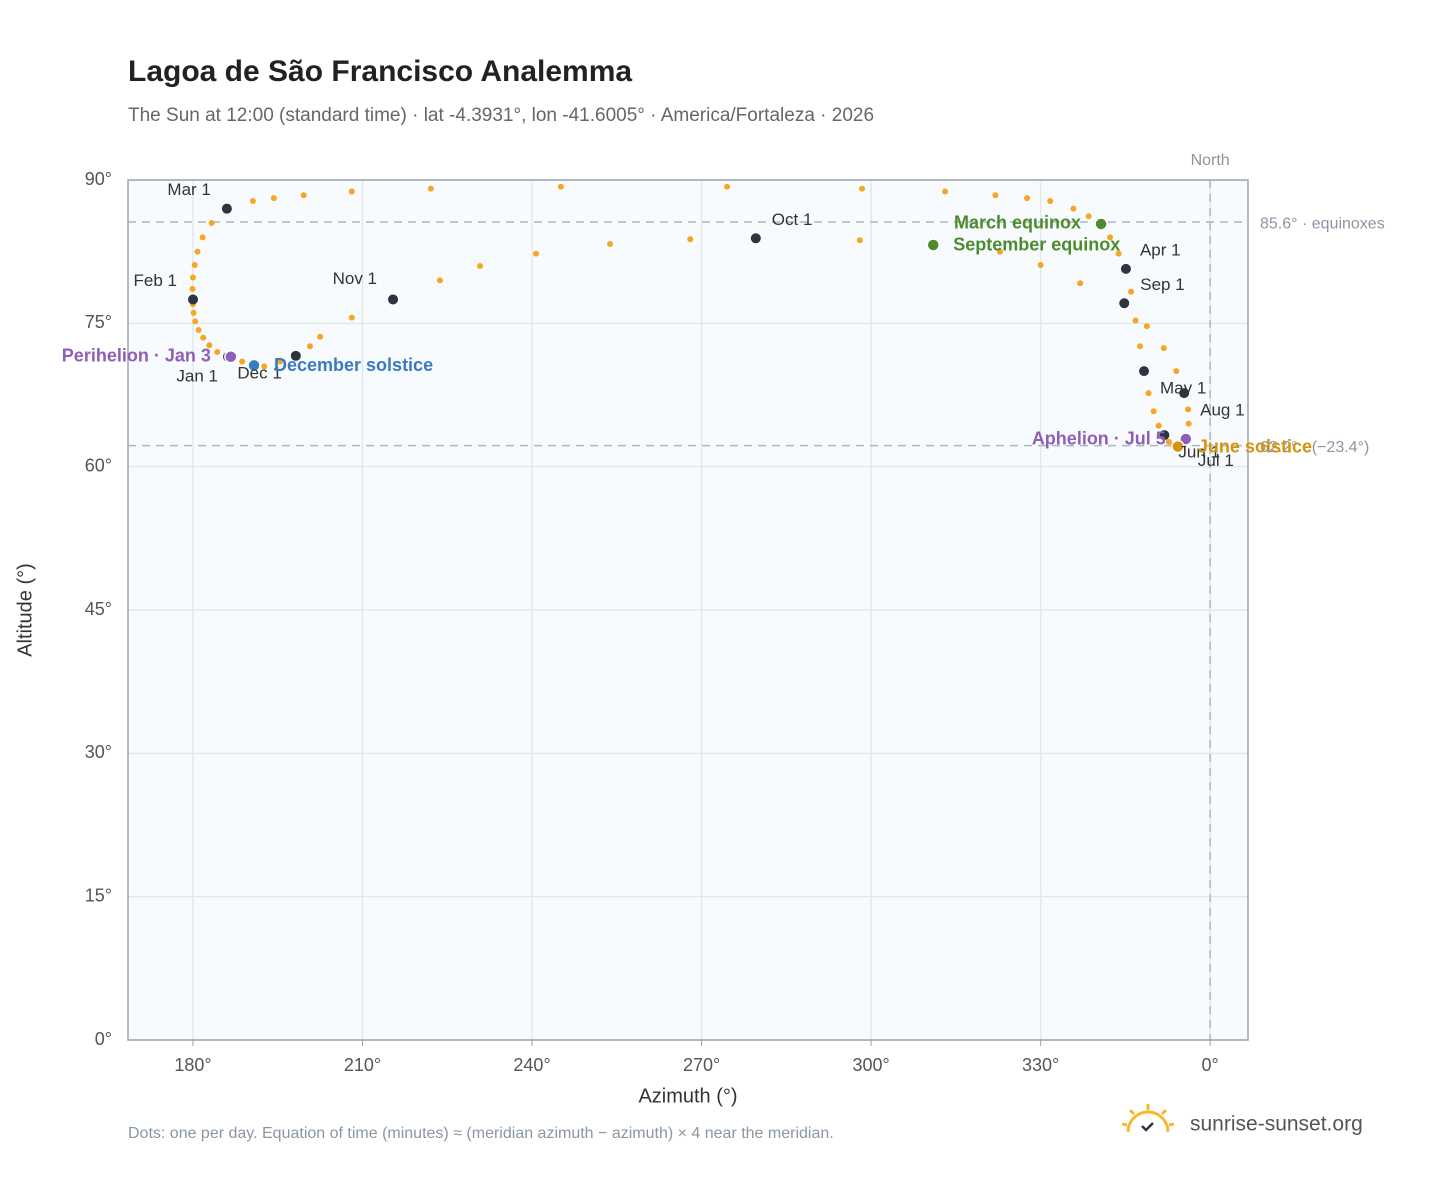  I want to click on x-tick-label: 0°, so click(1210, 1065).